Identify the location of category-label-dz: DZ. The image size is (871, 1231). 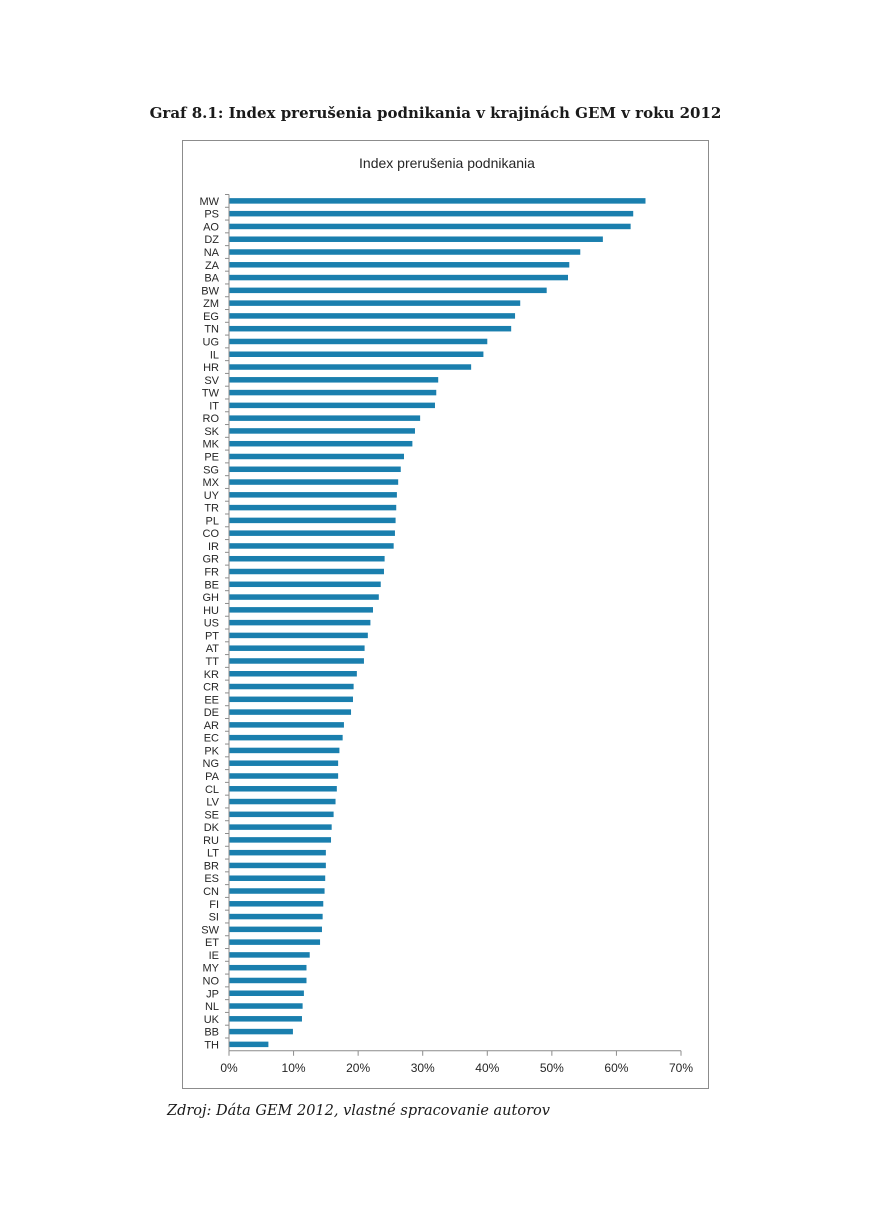
(211, 240).